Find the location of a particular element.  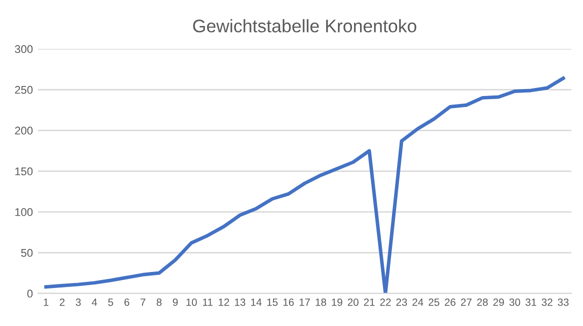

x-tick-label: 5 is located at coordinates (111, 302).